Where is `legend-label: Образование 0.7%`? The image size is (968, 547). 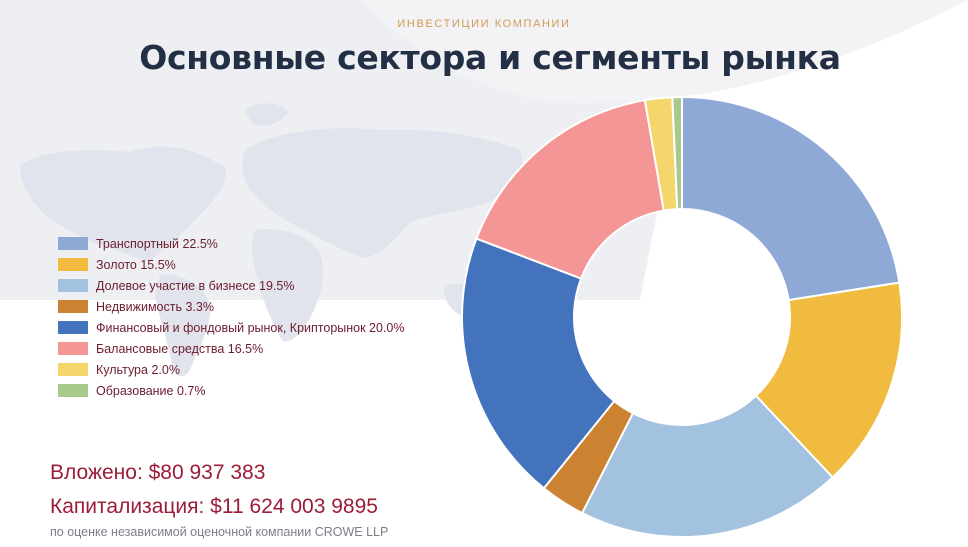
legend-label: Образование 0.7% is located at coordinates (151, 390).